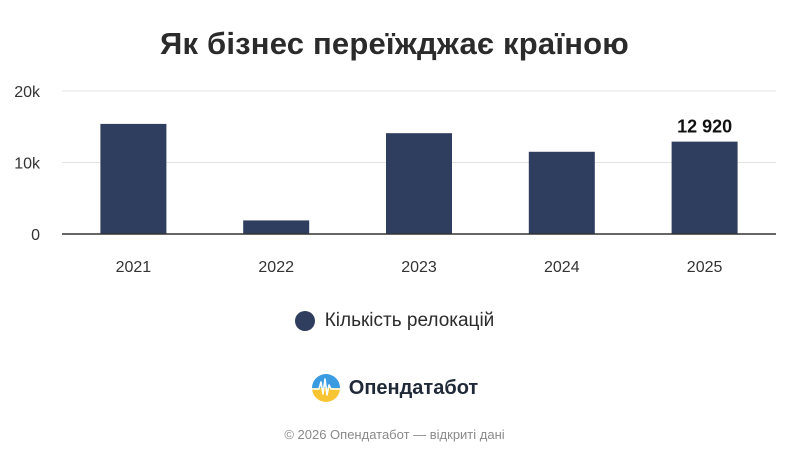 The width and height of the screenshot is (789, 460). I want to click on legend-swatch, so click(304, 321).